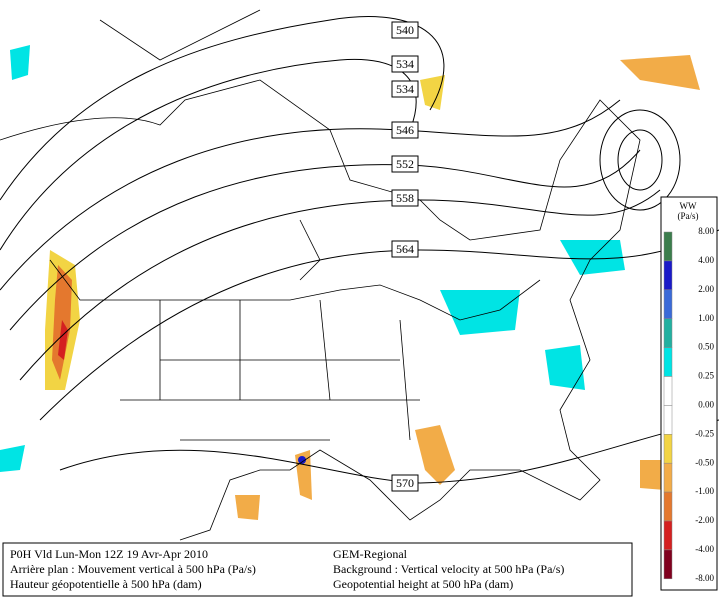  Describe the element at coordinates (704, 433) in the screenshot. I see `legend-tick-label: -0.25` at that location.